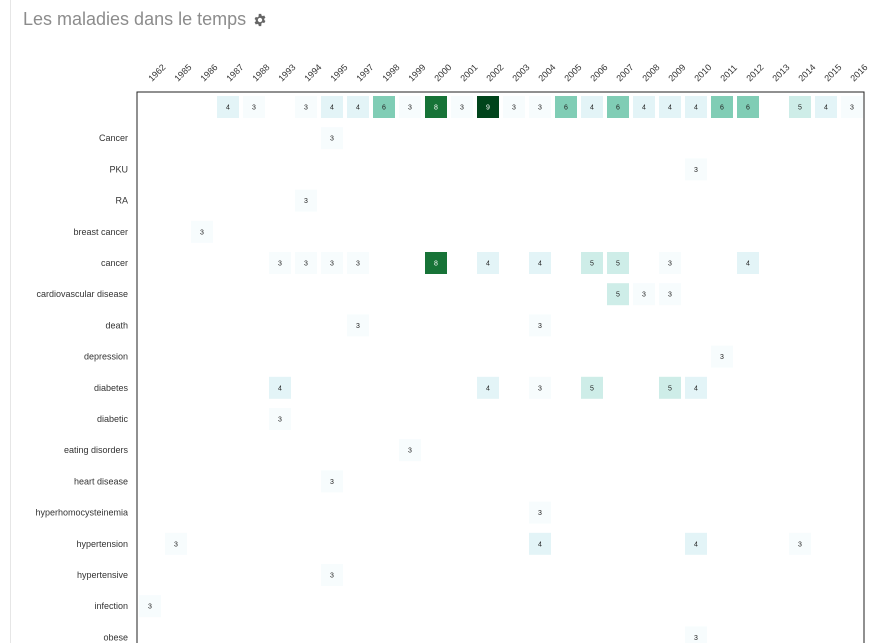 This screenshot has height=643, width=870. Describe the element at coordinates (260, 20) in the screenshot. I see `gear-icon` at that location.